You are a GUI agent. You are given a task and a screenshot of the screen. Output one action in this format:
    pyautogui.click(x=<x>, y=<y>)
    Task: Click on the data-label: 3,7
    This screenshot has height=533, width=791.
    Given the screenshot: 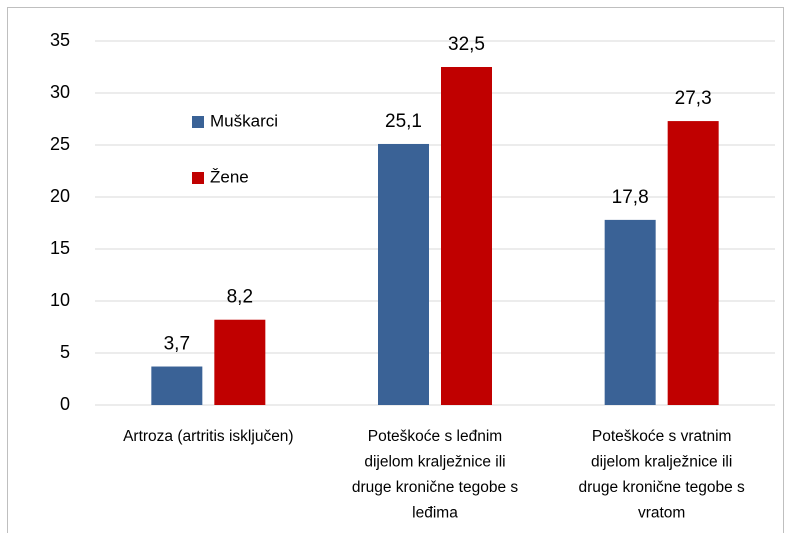 What is the action you would take?
    pyautogui.click(x=177, y=344)
    